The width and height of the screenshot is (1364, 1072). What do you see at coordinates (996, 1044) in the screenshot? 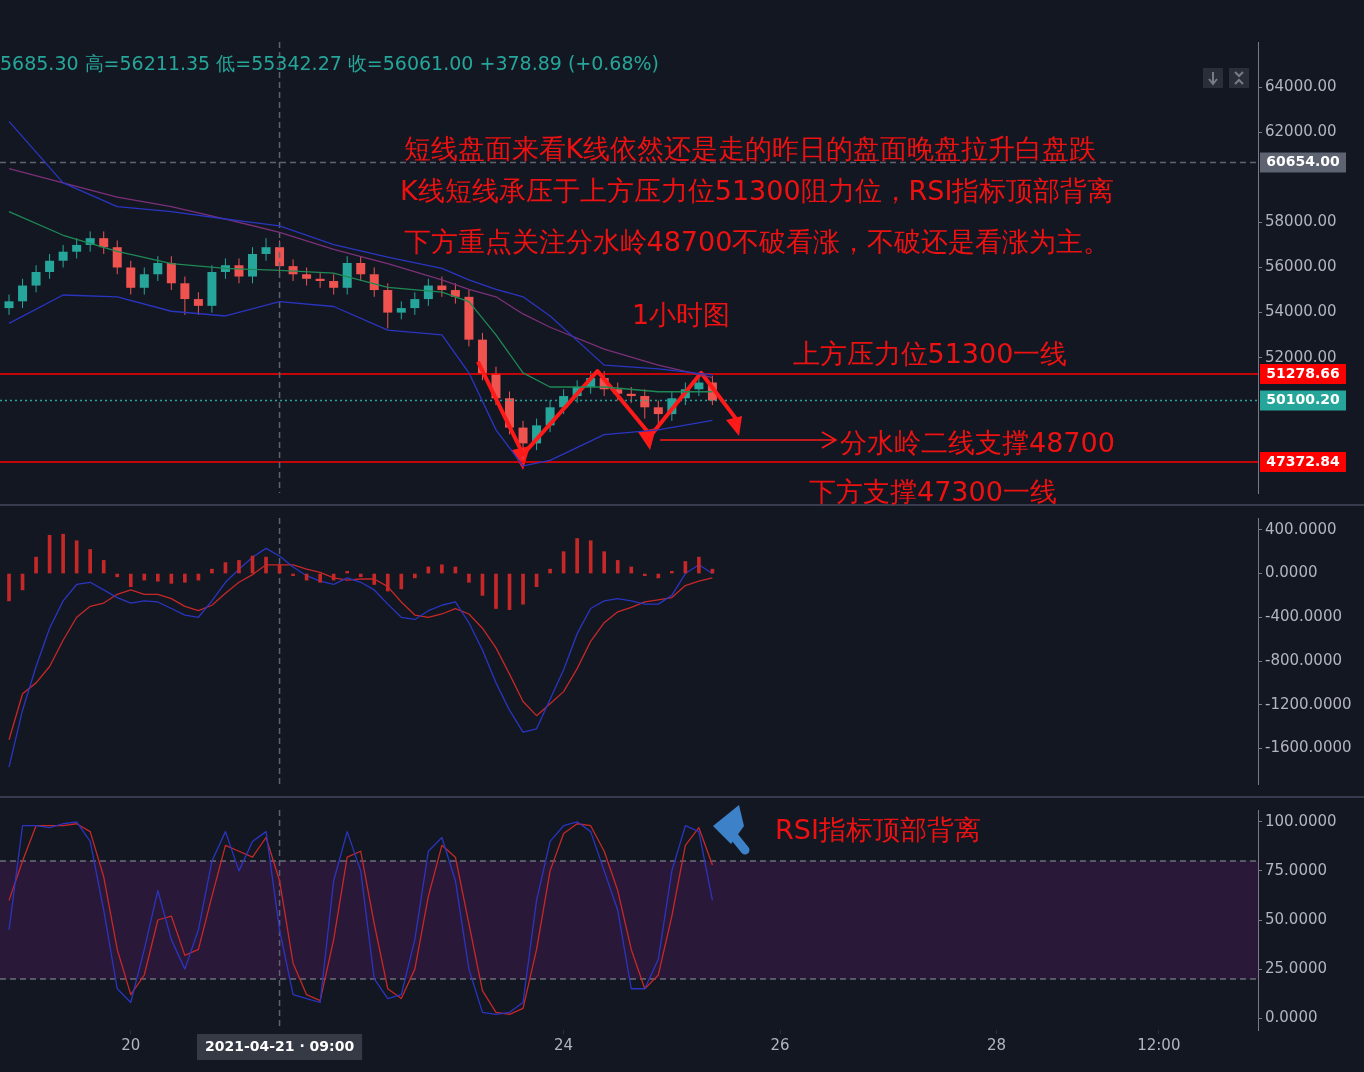
I see `x-tick-label: 28` at bounding box center [996, 1044].